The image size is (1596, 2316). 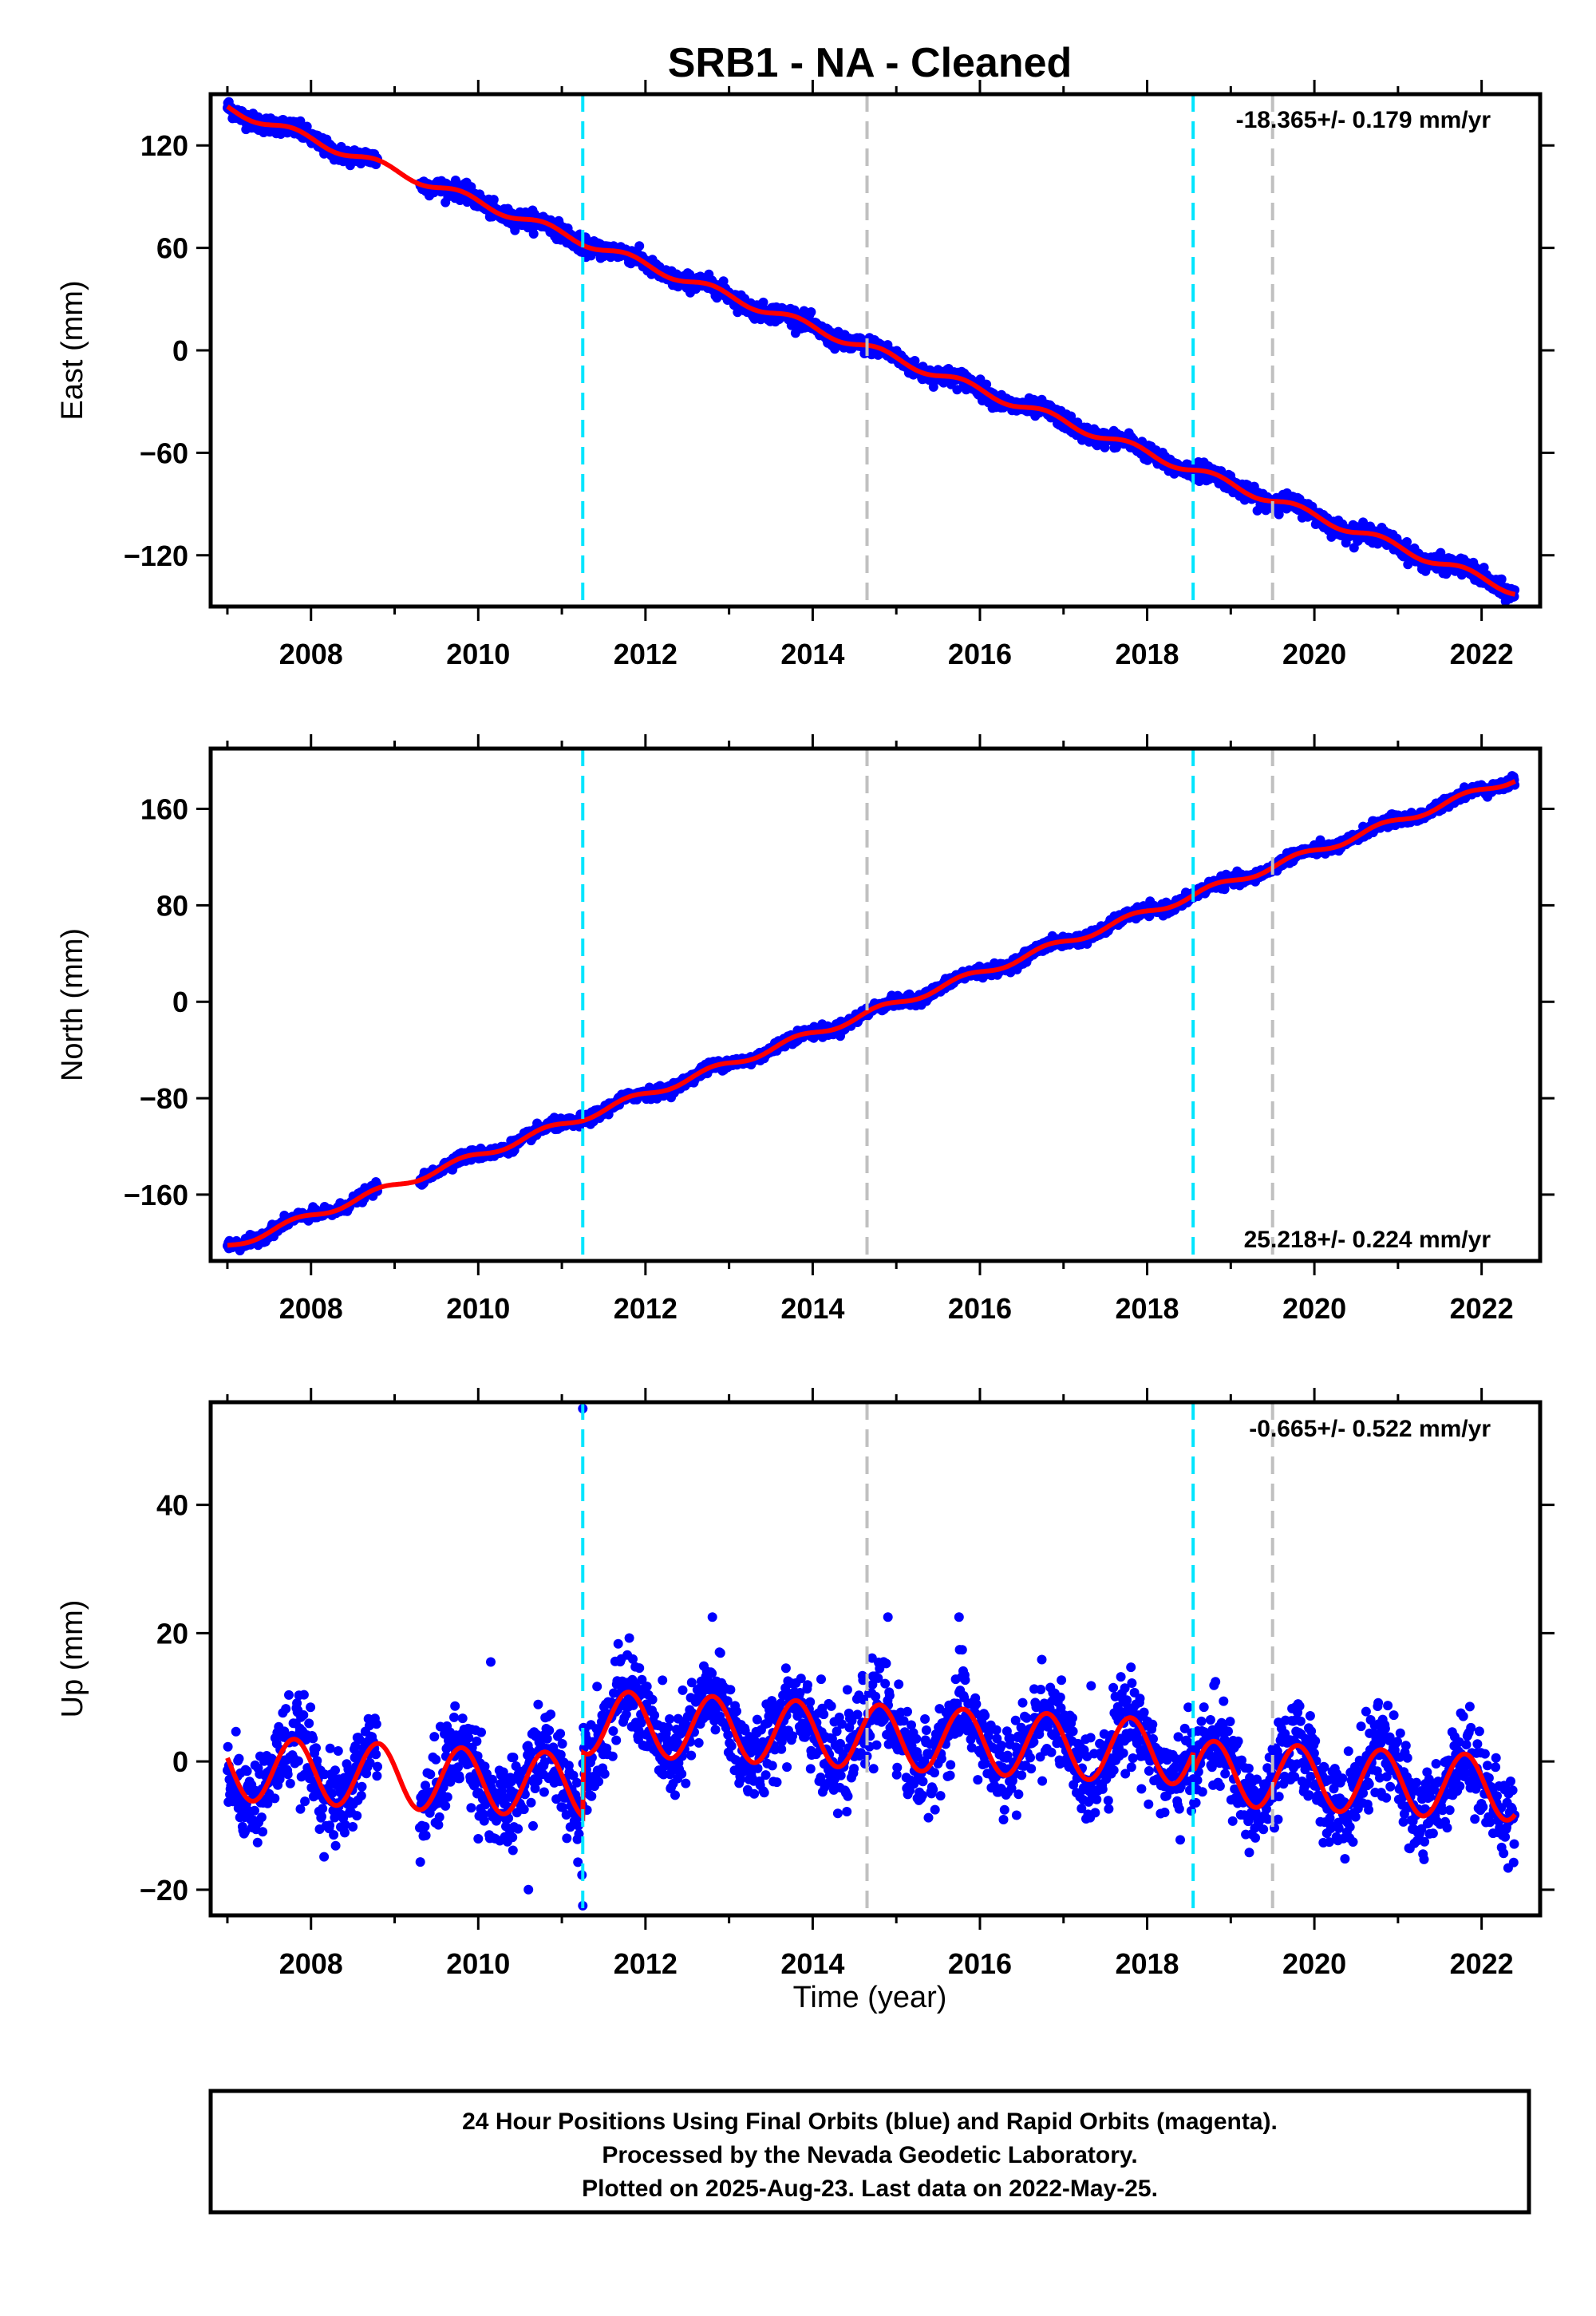 I want to click on east-x-tick-label: 2008, so click(x=311, y=654).